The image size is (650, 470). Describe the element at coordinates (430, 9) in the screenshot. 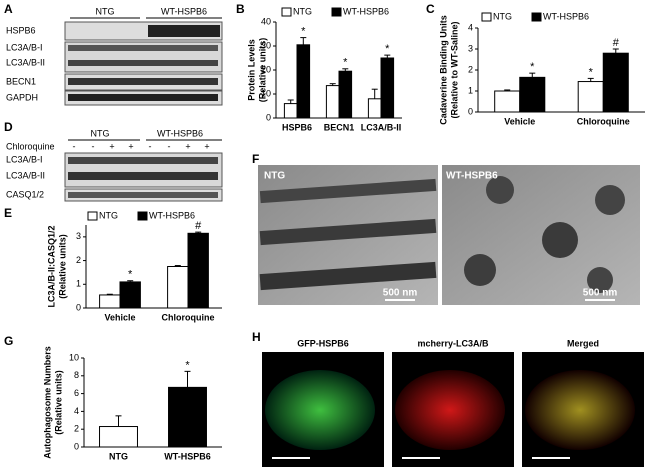

I see `panel-letter: C` at that location.